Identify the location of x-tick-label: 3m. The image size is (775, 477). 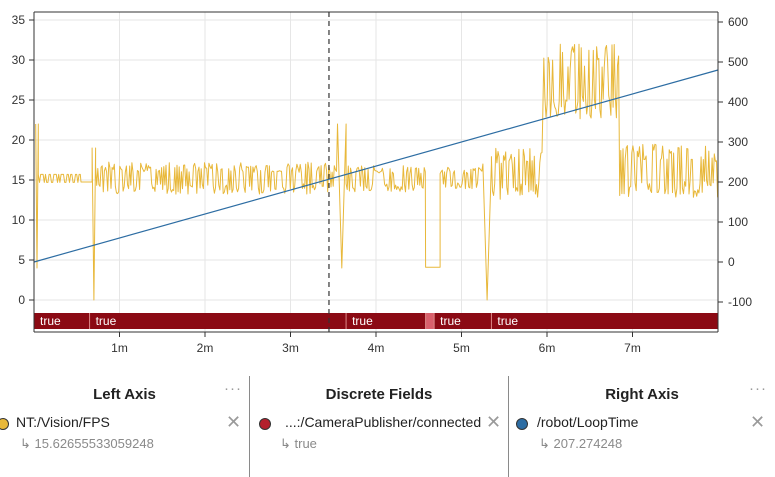
(290, 348).